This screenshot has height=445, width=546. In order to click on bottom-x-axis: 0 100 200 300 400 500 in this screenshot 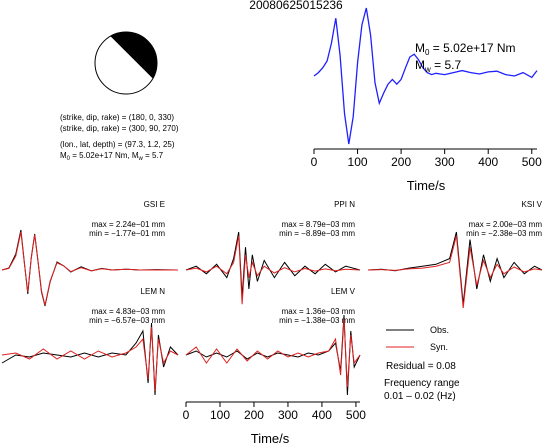, I will do `click(274, 411)`.